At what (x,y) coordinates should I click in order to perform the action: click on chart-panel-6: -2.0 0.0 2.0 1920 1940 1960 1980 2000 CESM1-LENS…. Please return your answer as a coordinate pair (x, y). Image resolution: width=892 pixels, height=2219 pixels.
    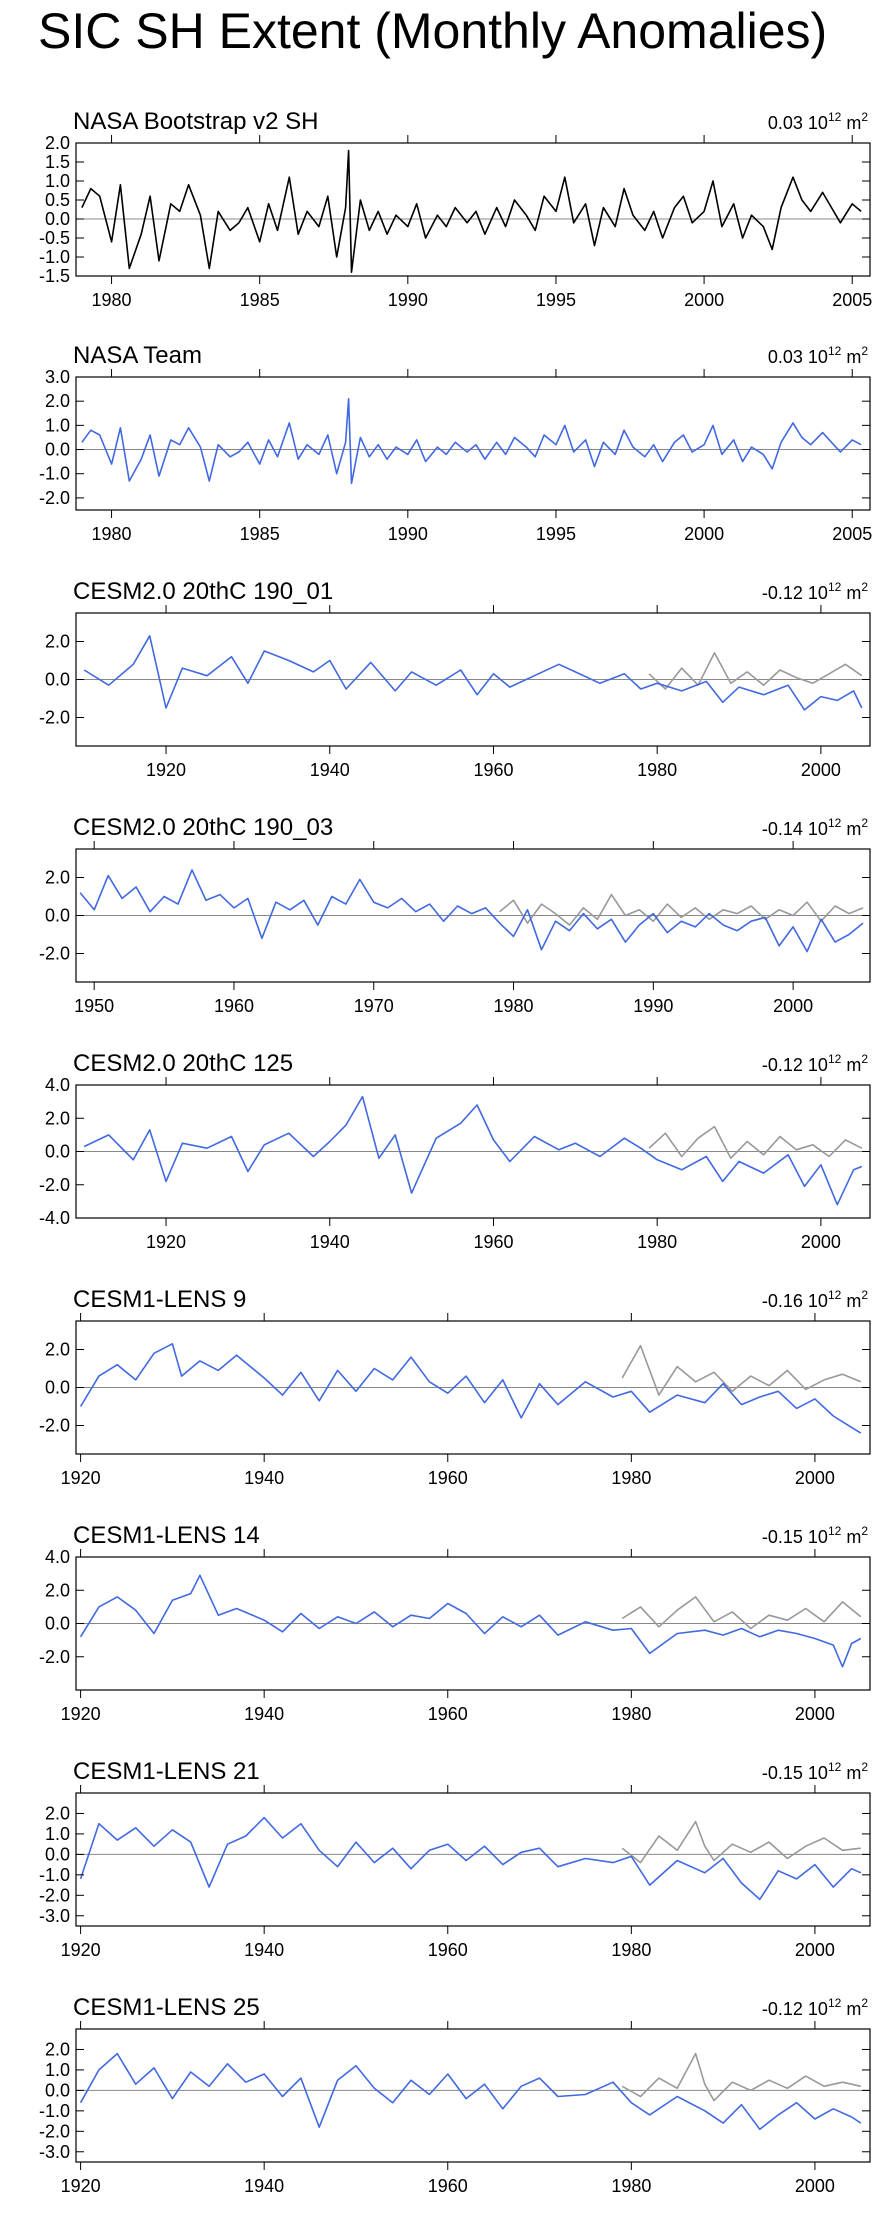
    Looking at the image, I should click on (455, 1387).